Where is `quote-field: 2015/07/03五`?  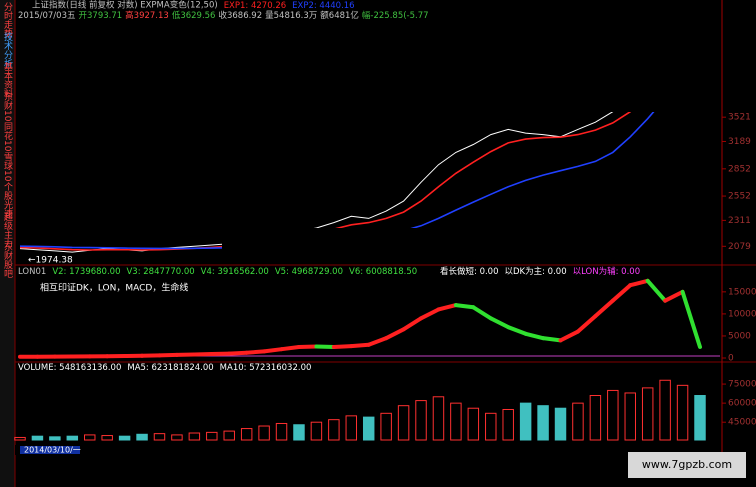
quote-field: 2015/07/03五 is located at coordinates (47, 16).